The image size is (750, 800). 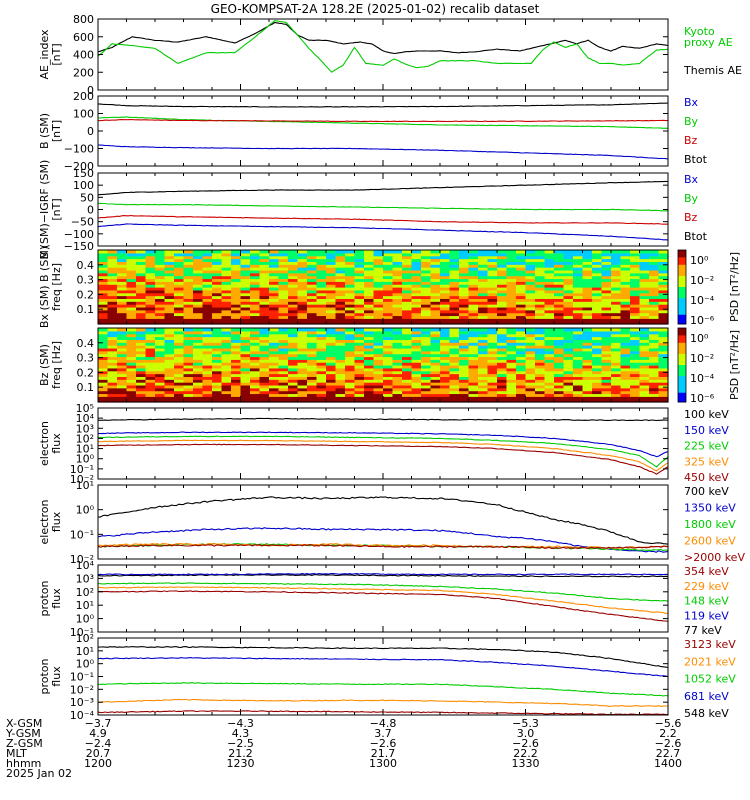 I want to click on colorbar-segment, so click(x=682, y=301).